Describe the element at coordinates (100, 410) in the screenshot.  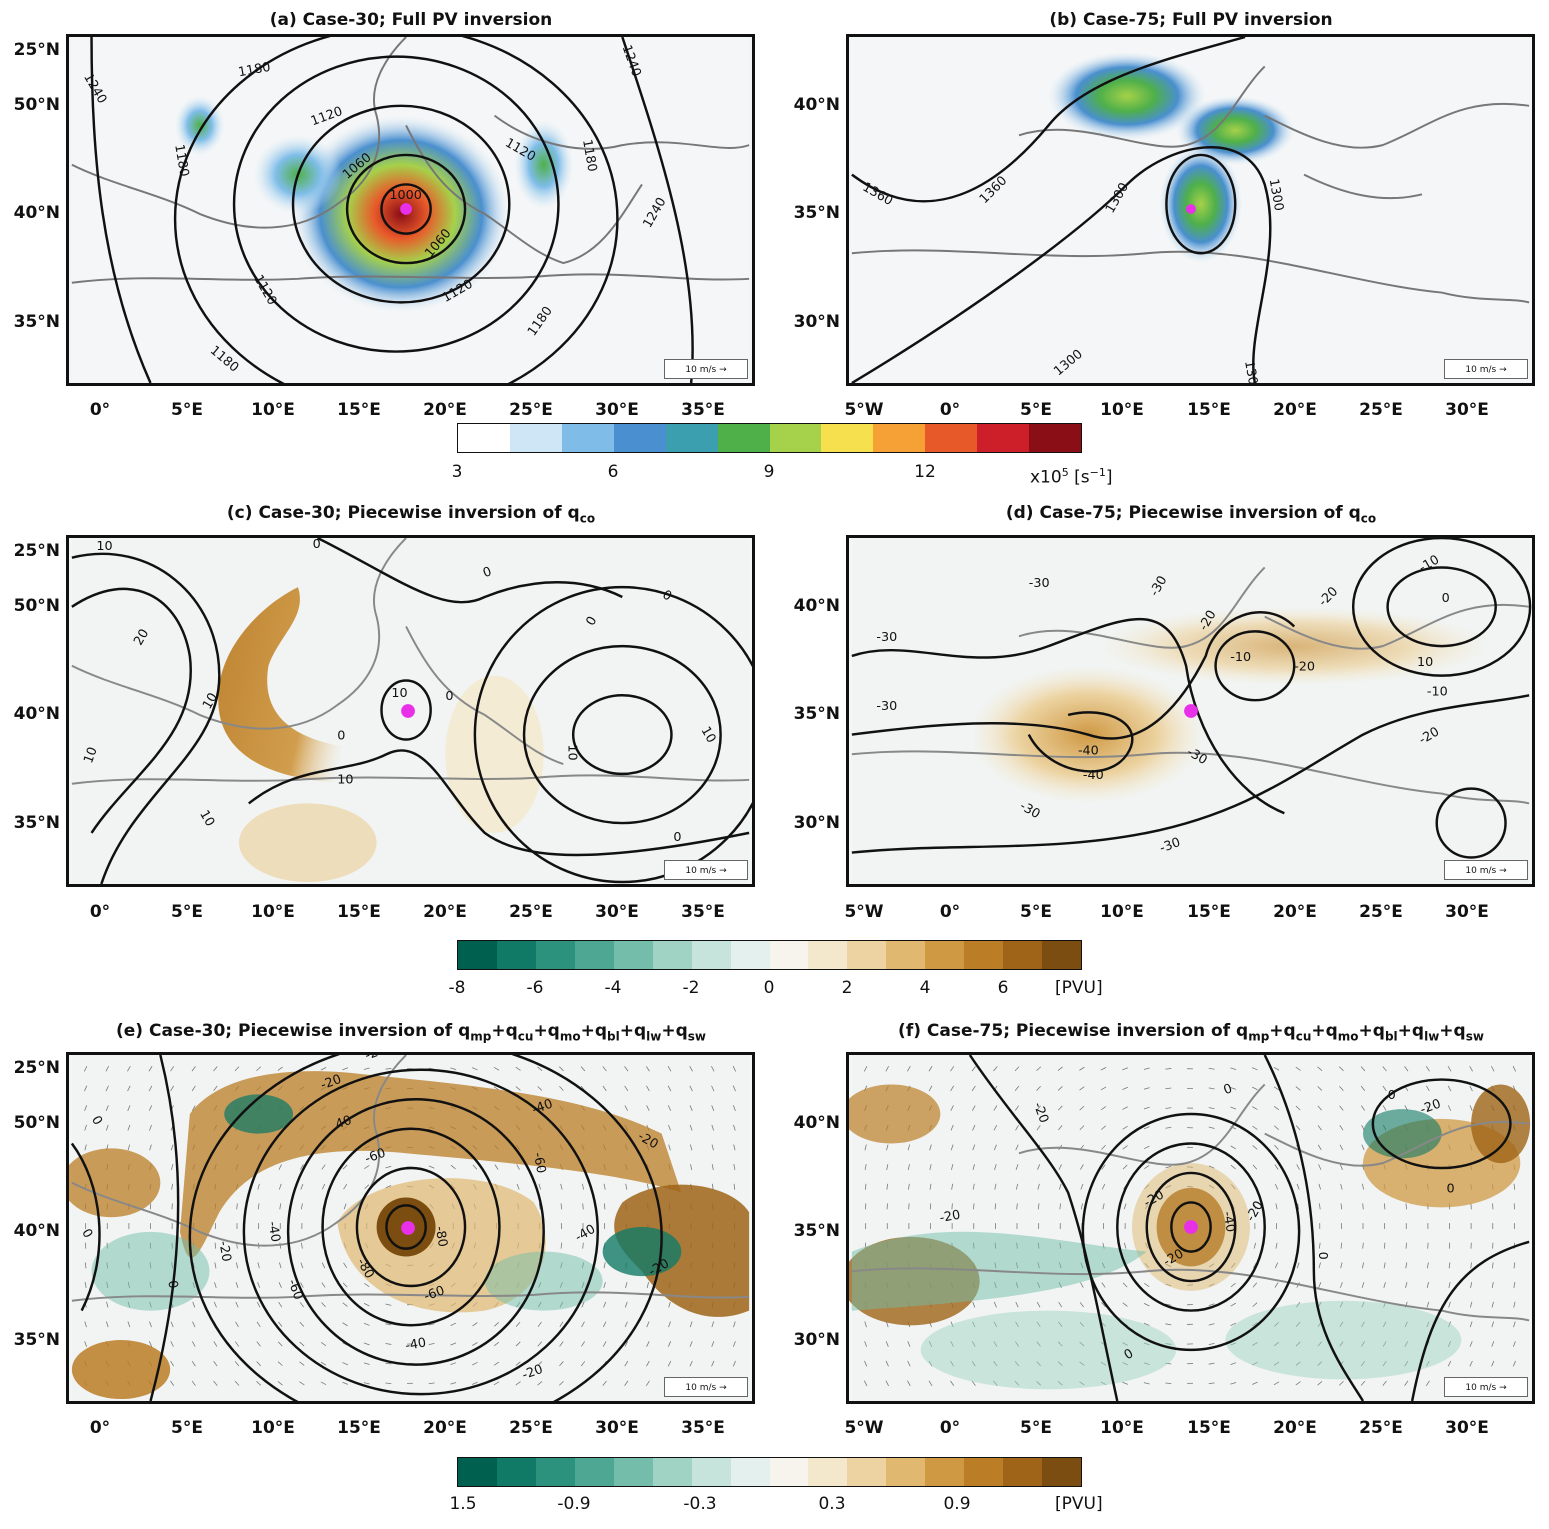
I see `lon-label: 0°` at that location.